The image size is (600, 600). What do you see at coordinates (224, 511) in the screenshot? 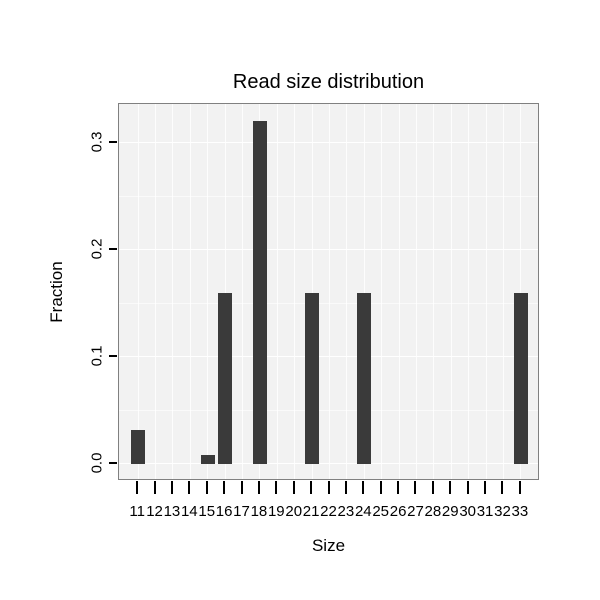
I see `x-tick-label-16: 16` at bounding box center [224, 511].